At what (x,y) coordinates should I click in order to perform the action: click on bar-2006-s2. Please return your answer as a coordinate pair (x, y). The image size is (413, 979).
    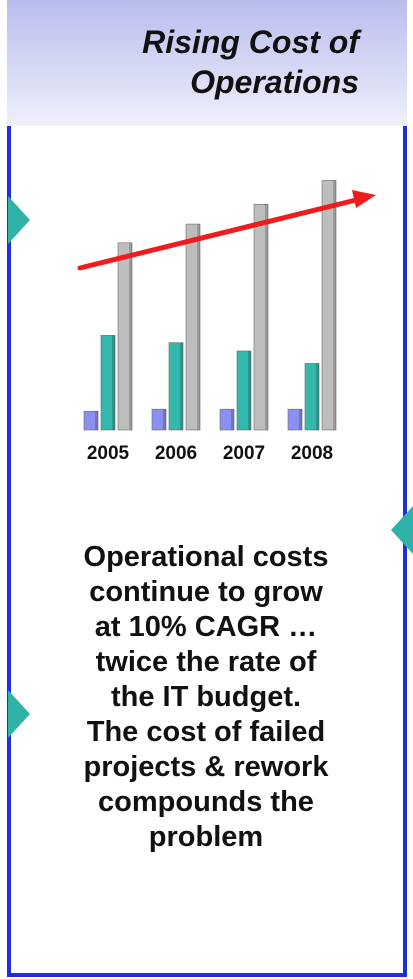
    Looking at the image, I should click on (176, 386).